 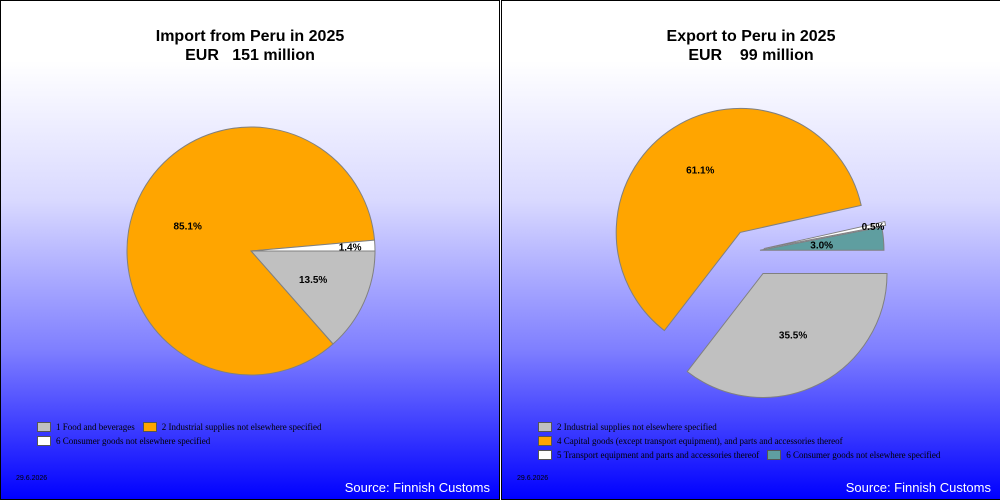 What do you see at coordinates (250, 36) in the screenshot?
I see `chart-title: Import from Peru in 2025` at bounding box center [250, 36].